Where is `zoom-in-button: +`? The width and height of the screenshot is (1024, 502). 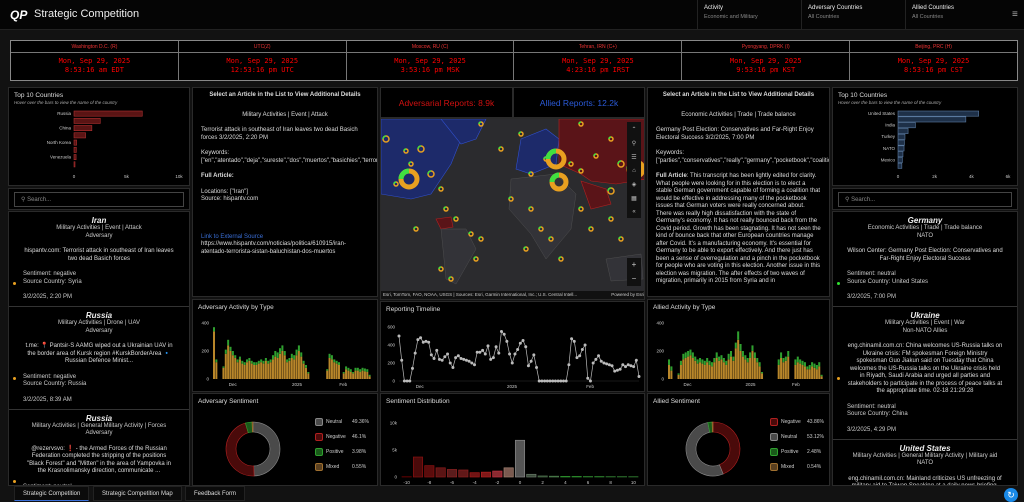 zoom-in-button: + is located at coordinates (634, 264).